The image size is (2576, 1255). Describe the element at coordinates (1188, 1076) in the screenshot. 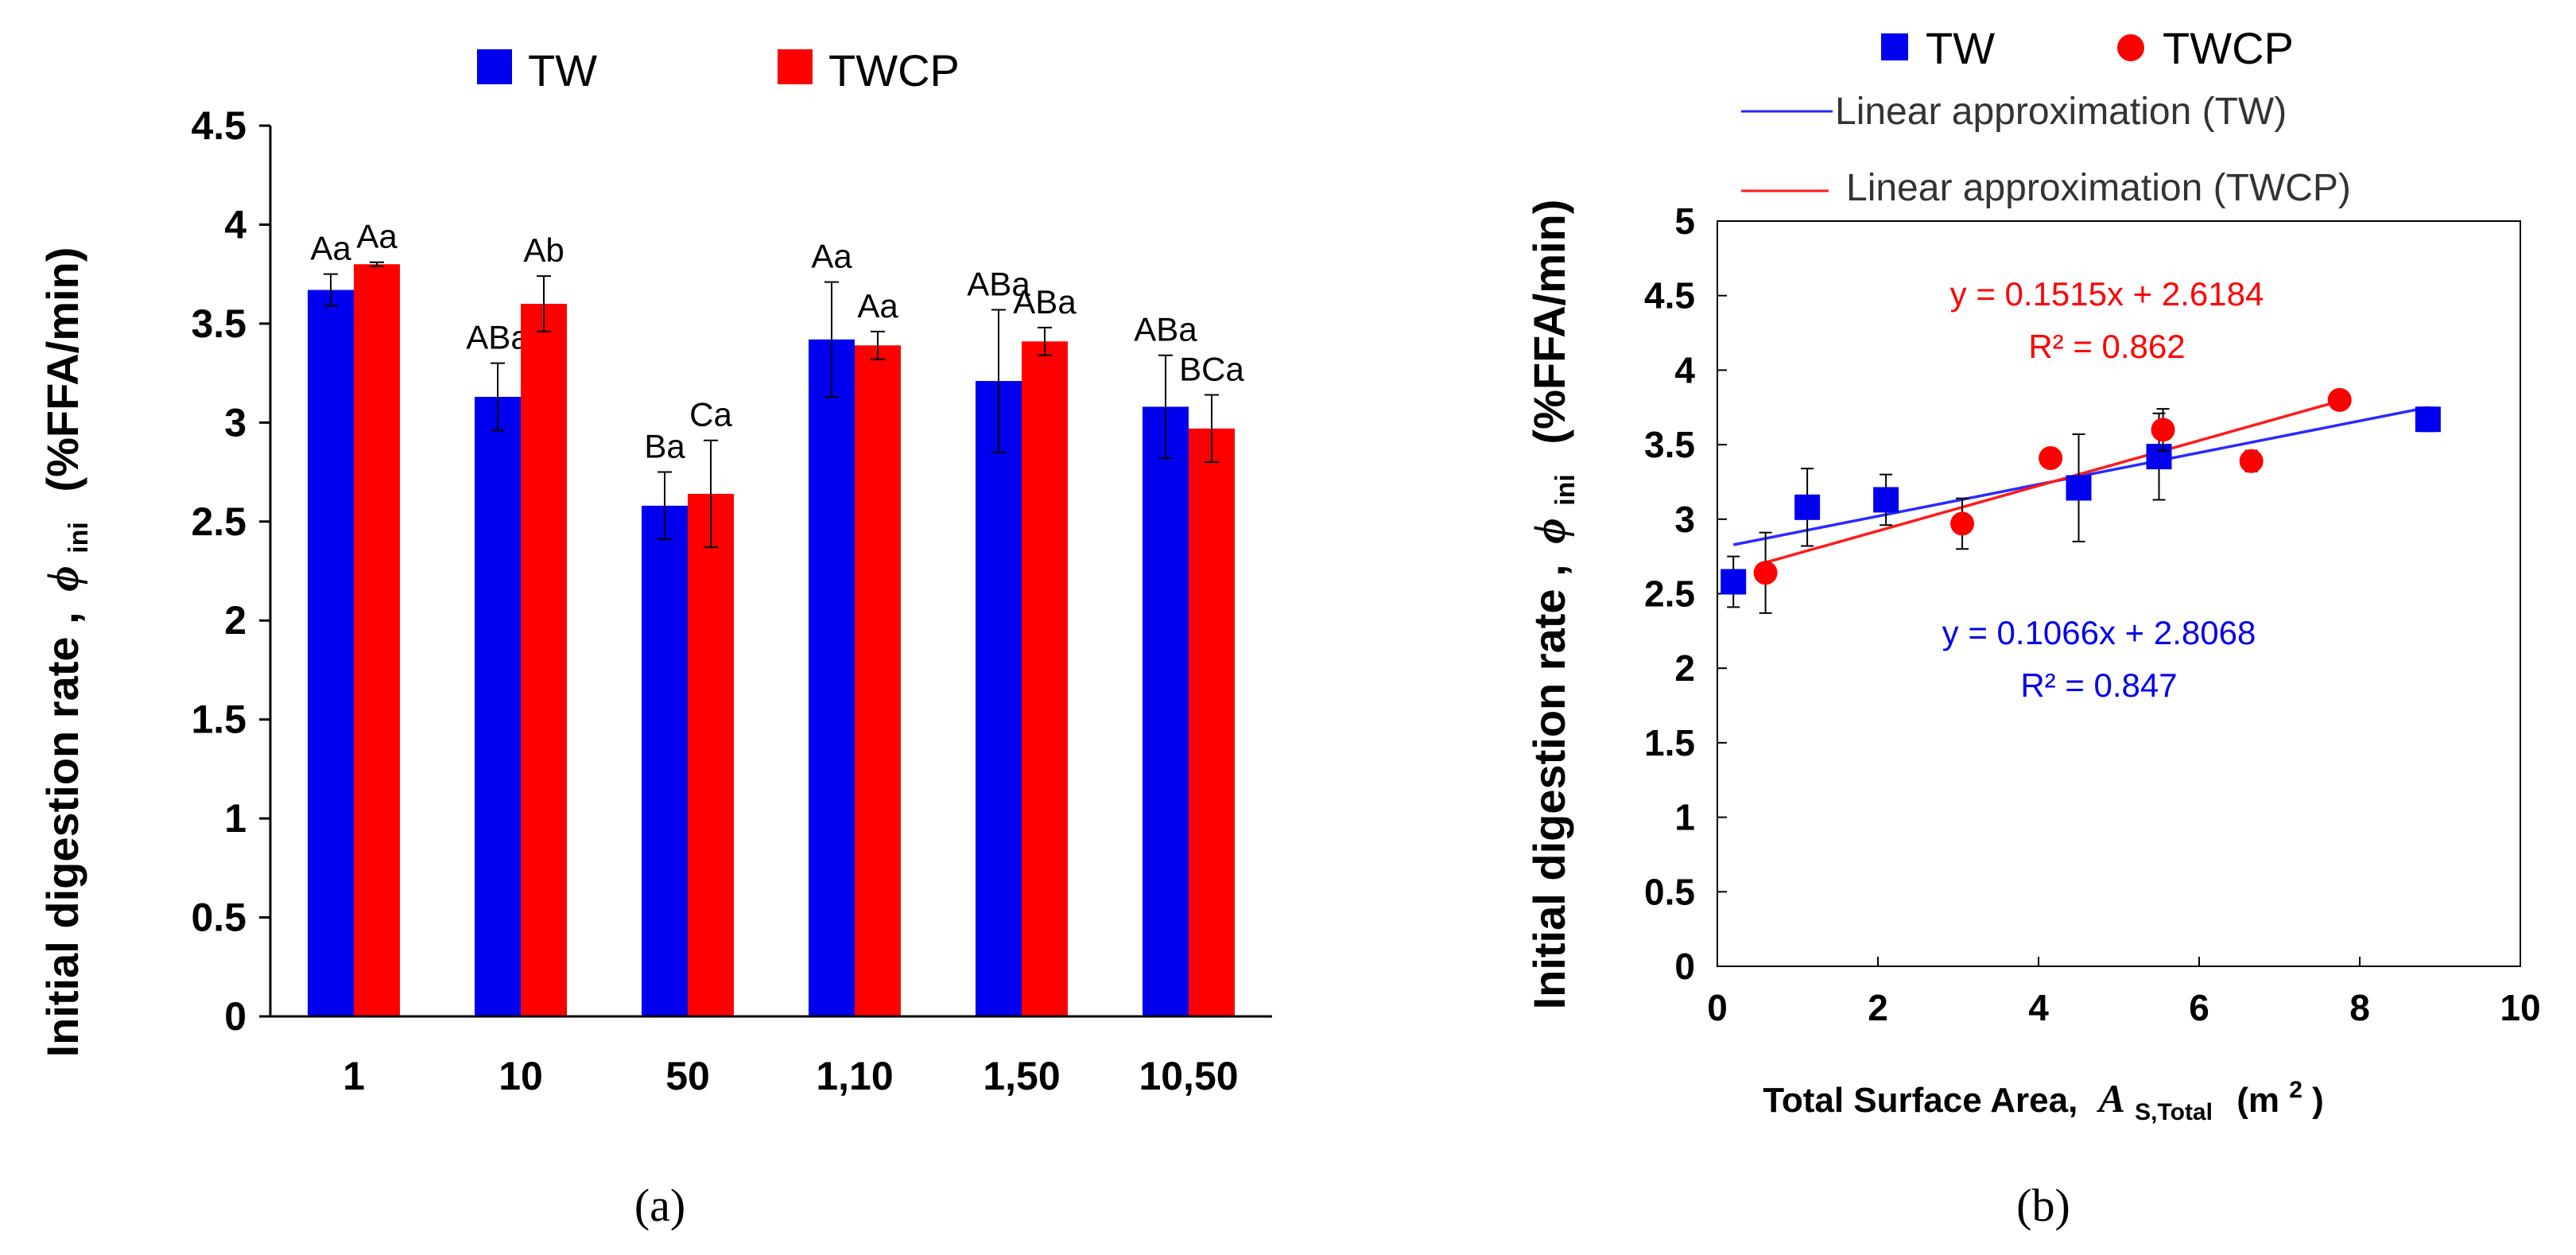

I see `x-tick-label: 10,50` at that location.